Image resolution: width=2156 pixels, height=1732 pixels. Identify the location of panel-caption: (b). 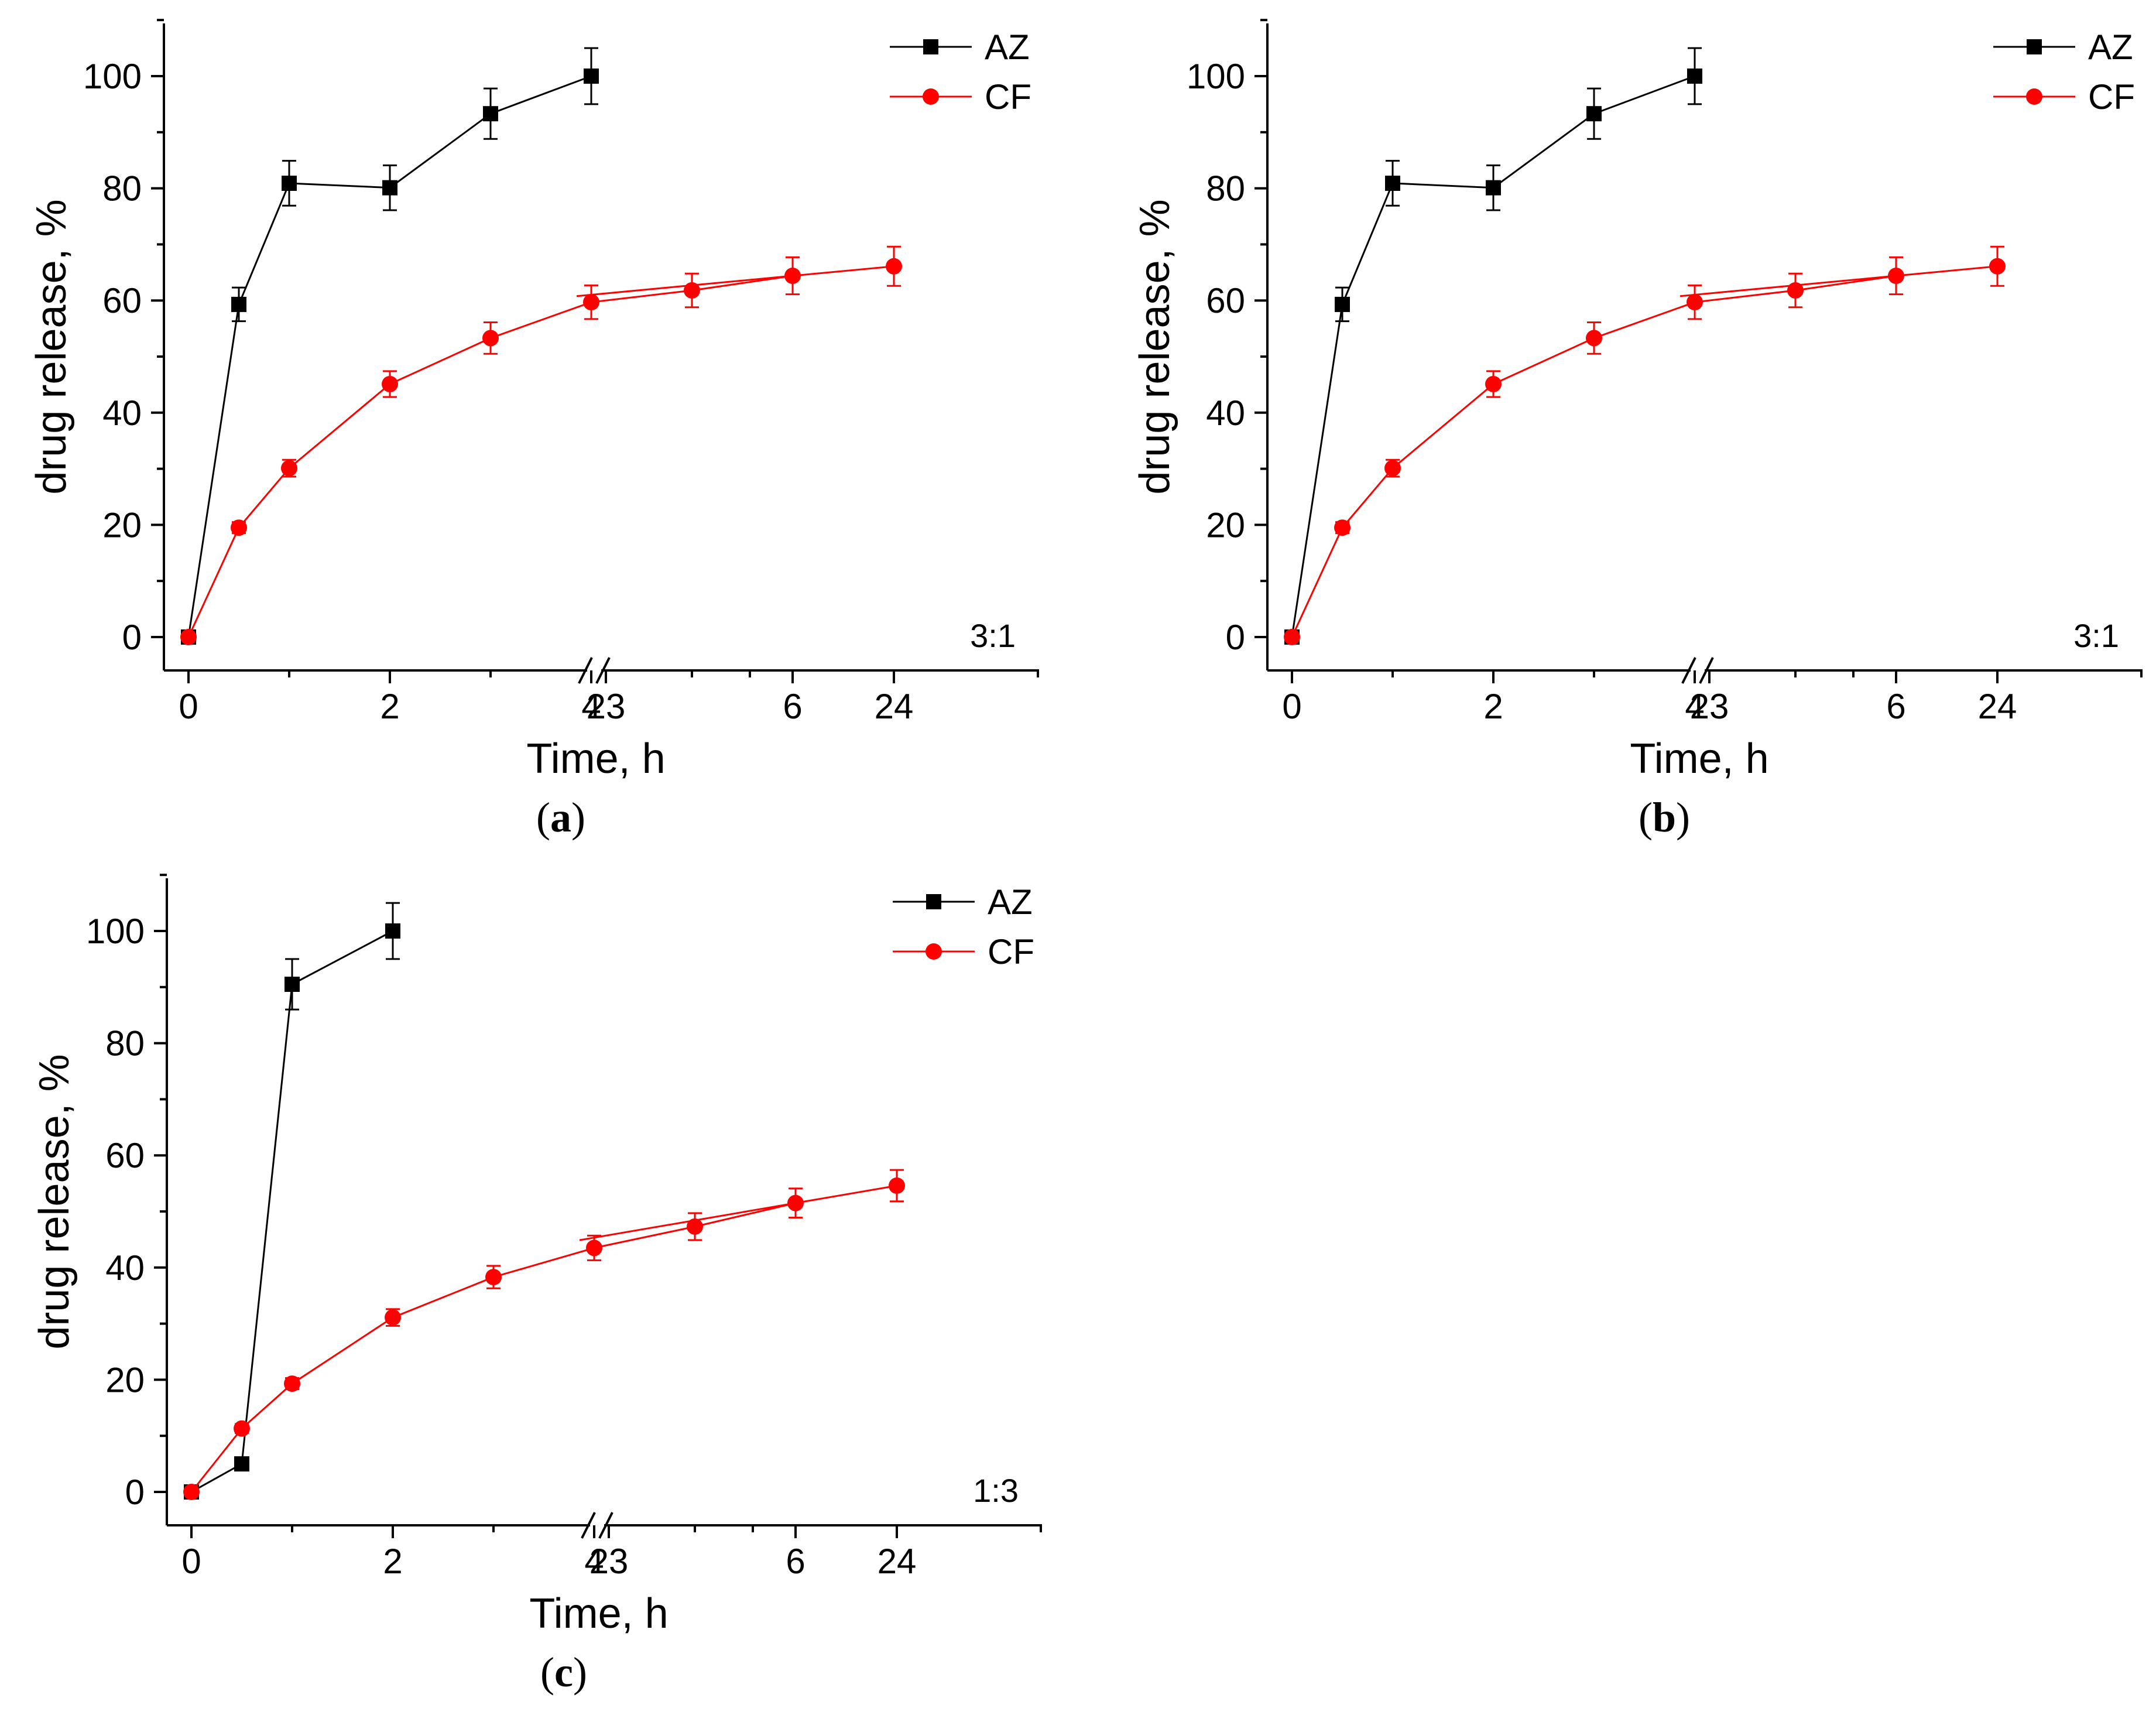
(1665, 817).